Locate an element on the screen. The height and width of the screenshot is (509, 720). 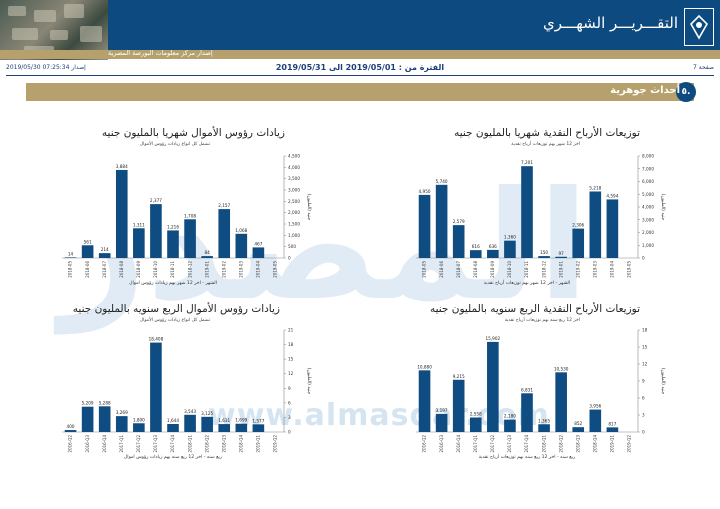
bar-value-label: 3,956 is located at coordinates (595, 406).